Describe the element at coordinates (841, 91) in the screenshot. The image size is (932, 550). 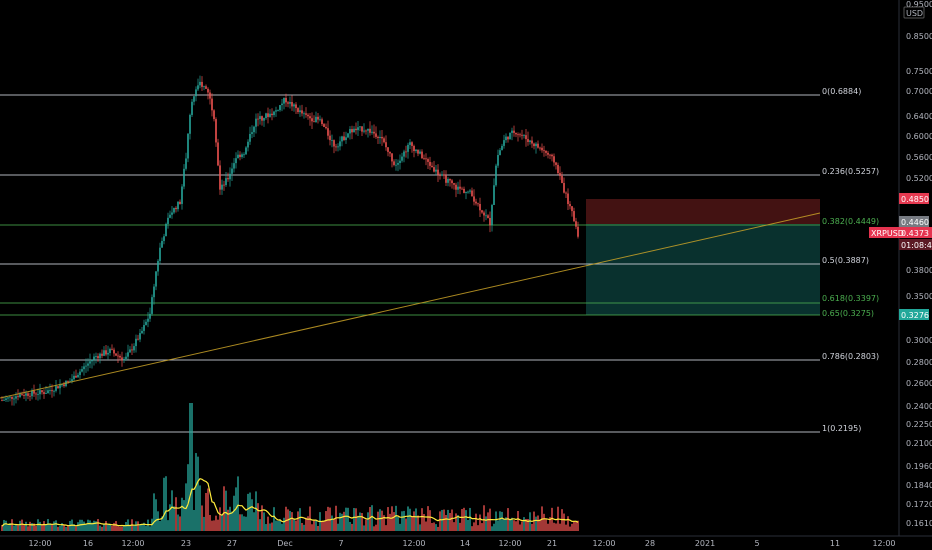
I see `fib-level-label: 0(0.6884)` at that location.